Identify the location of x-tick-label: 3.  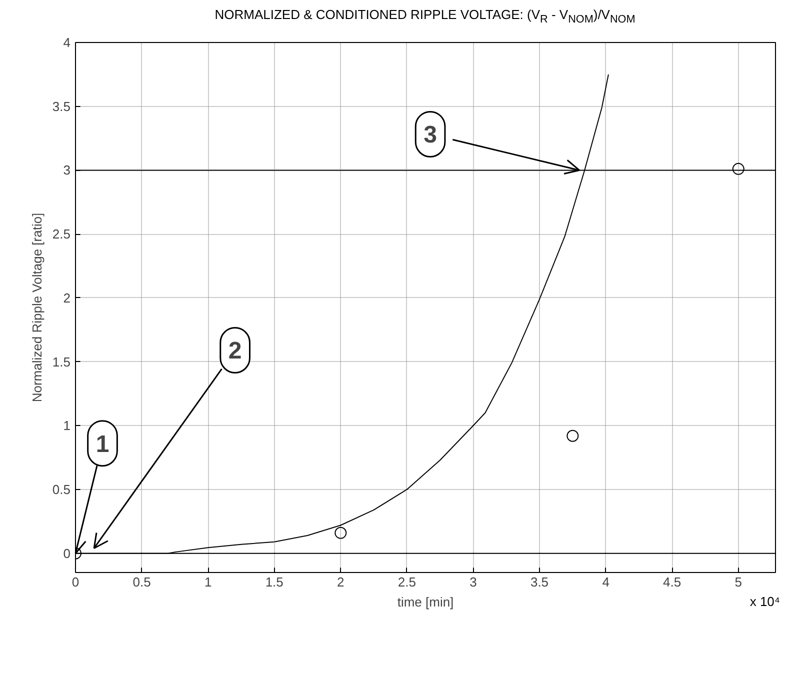
(473, 582).